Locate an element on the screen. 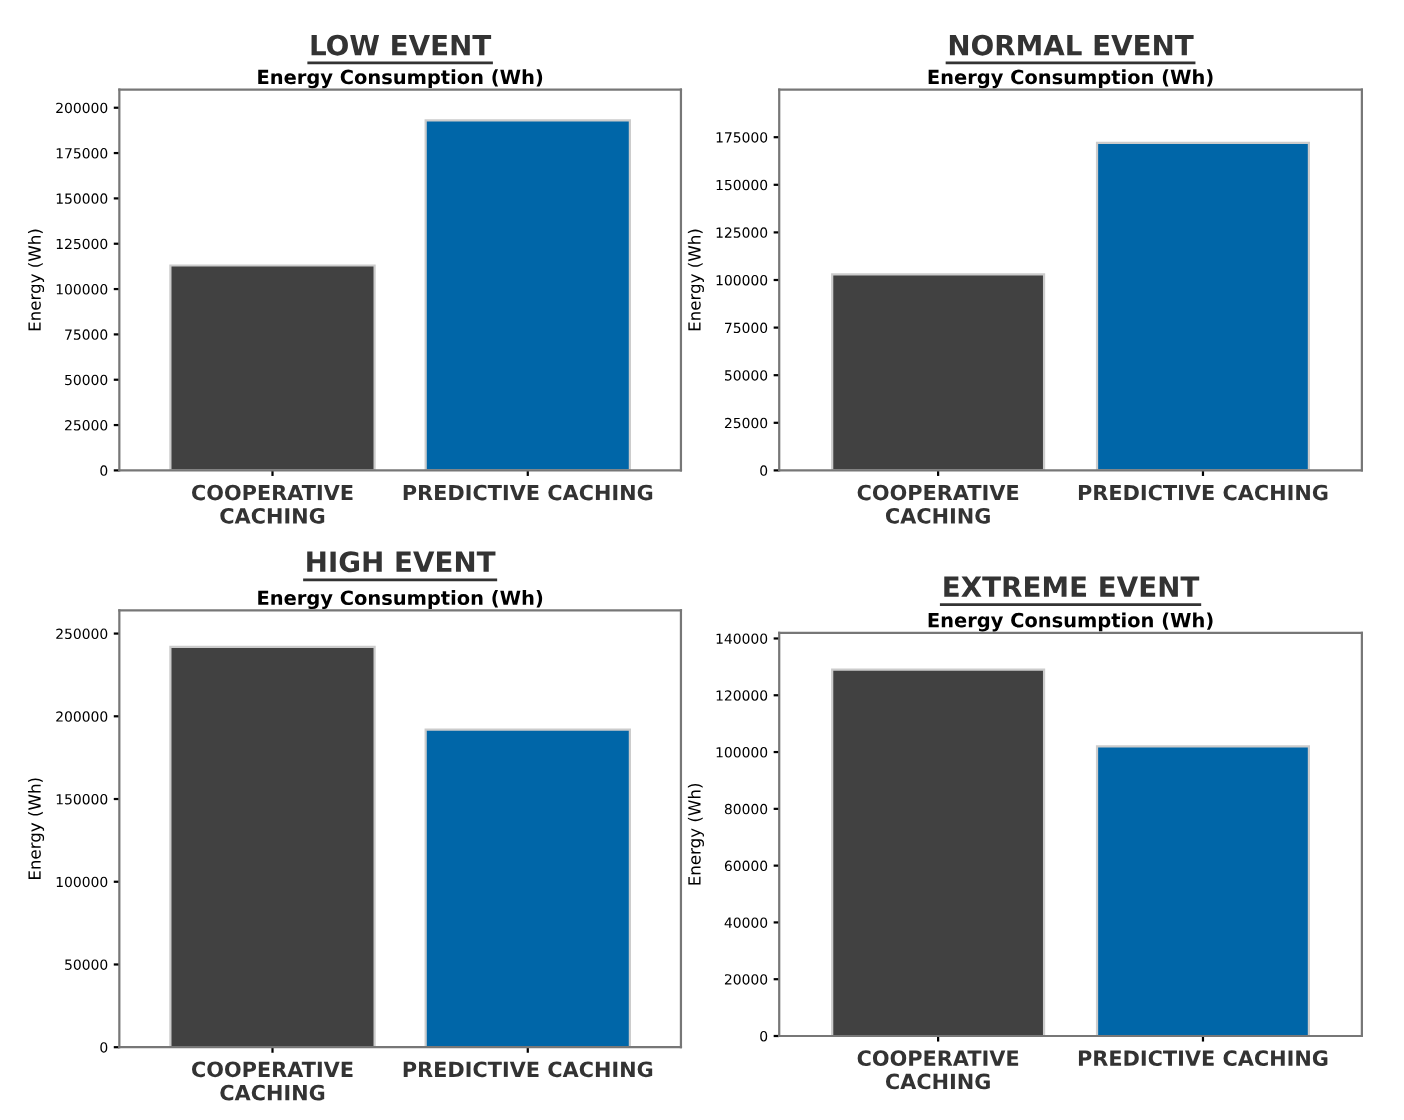  chart-title: EXTREME EVENT is located at coordinates (1072, 586).